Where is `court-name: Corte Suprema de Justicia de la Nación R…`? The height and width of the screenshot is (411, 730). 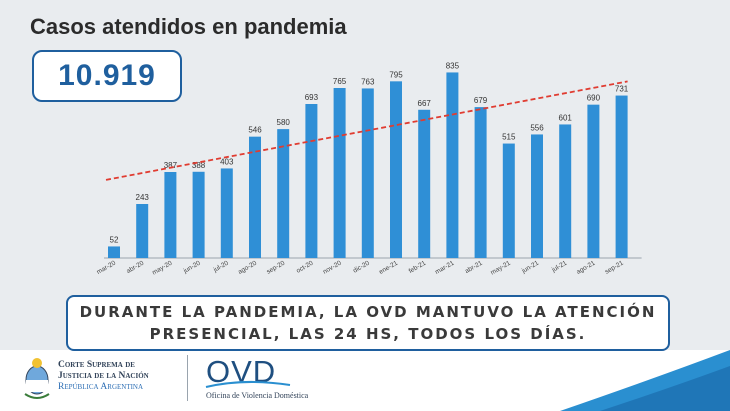
court-name: Corte Suprema de Justicia de la Nación R… is located at coordinates (103, 376).